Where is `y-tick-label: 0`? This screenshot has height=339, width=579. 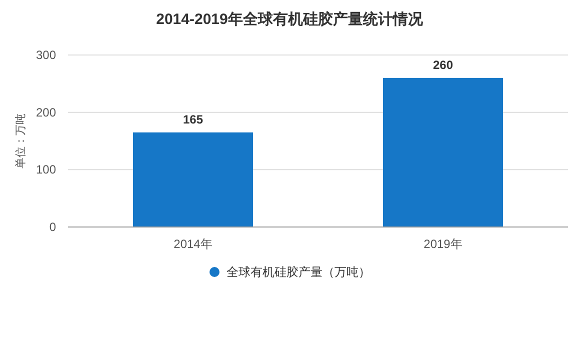 y-tick-label: 0 is located at coordinates (52, 227).